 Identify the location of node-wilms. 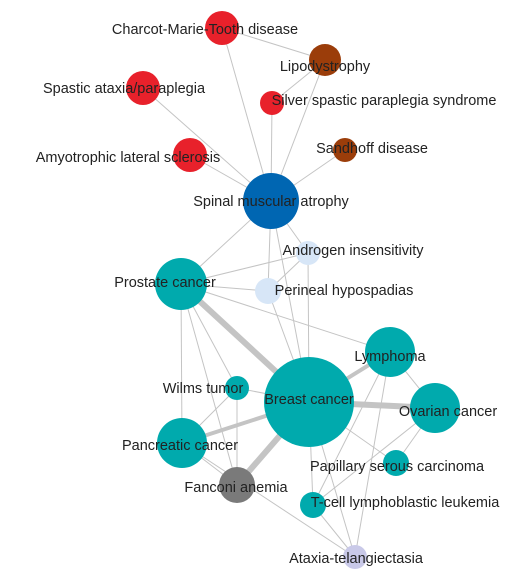
(237, 388).